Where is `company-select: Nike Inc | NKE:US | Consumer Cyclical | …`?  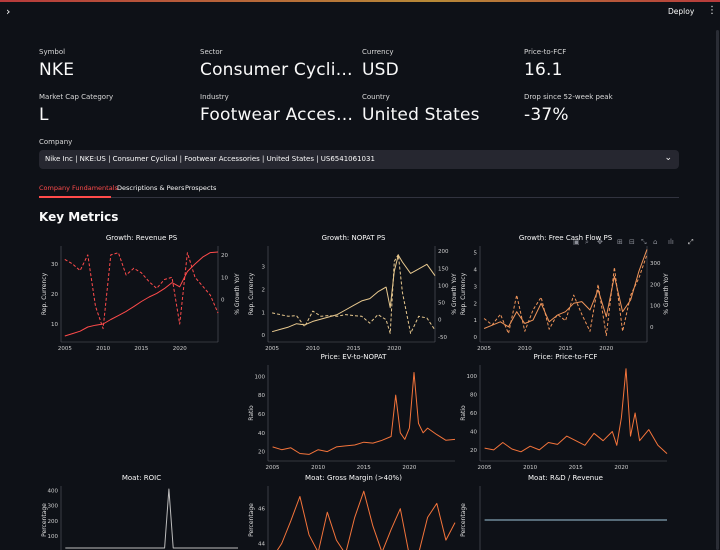
company-select: Nike Inc | NKE:US | Consumer Cyclical | … is located at coordinates (359, 159).